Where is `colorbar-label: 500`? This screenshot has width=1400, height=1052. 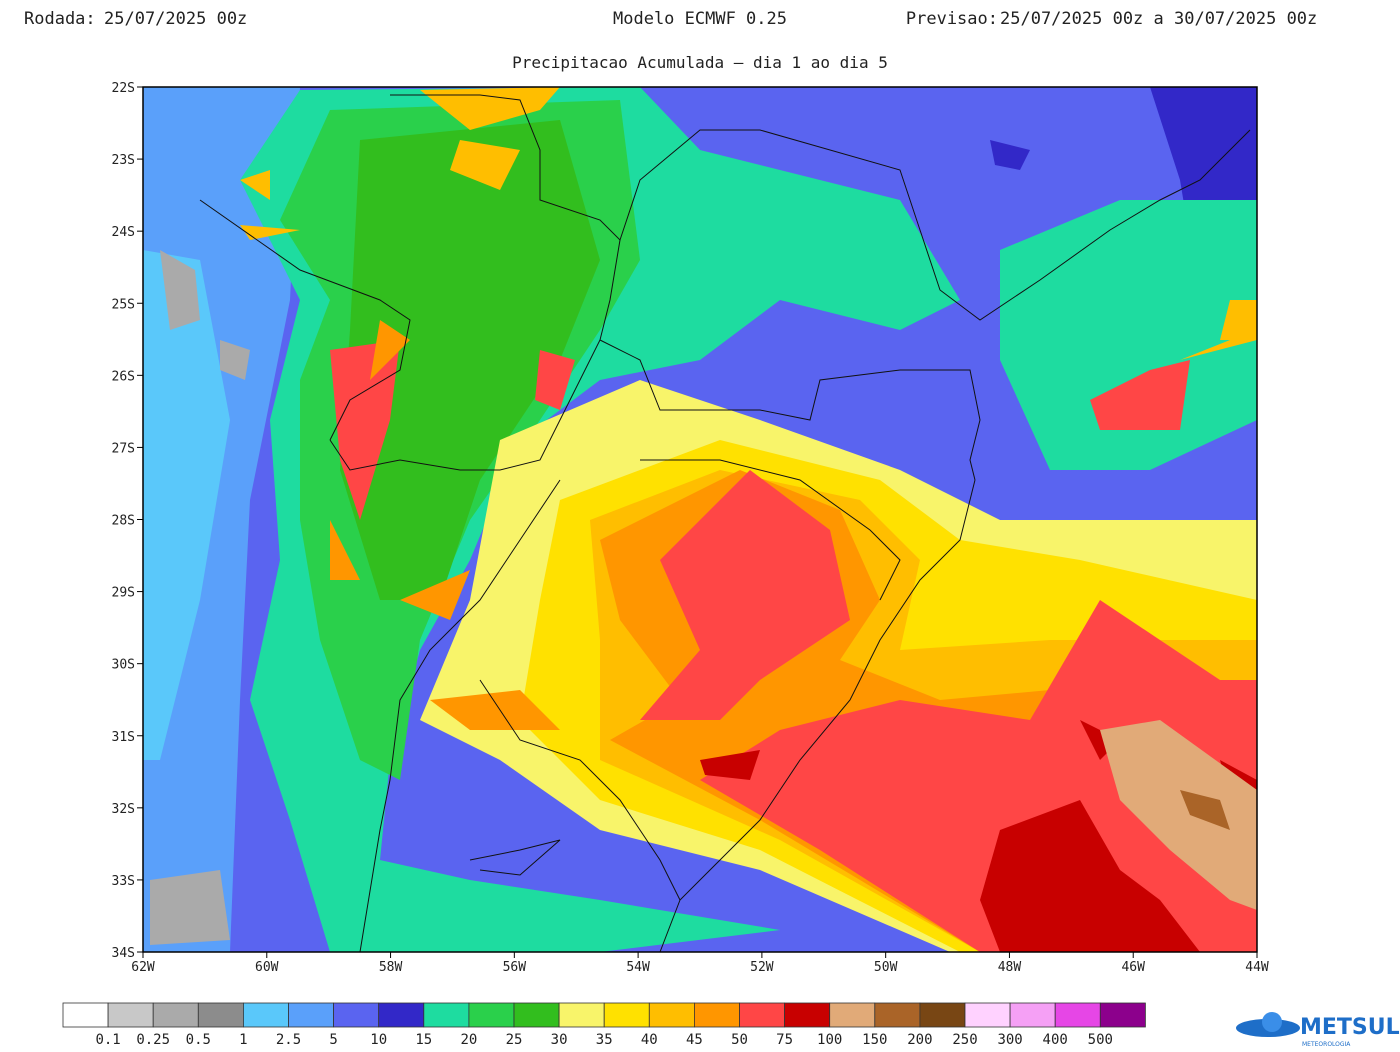
colorbar-label: 500 is located at coordinates (1100, 1040).